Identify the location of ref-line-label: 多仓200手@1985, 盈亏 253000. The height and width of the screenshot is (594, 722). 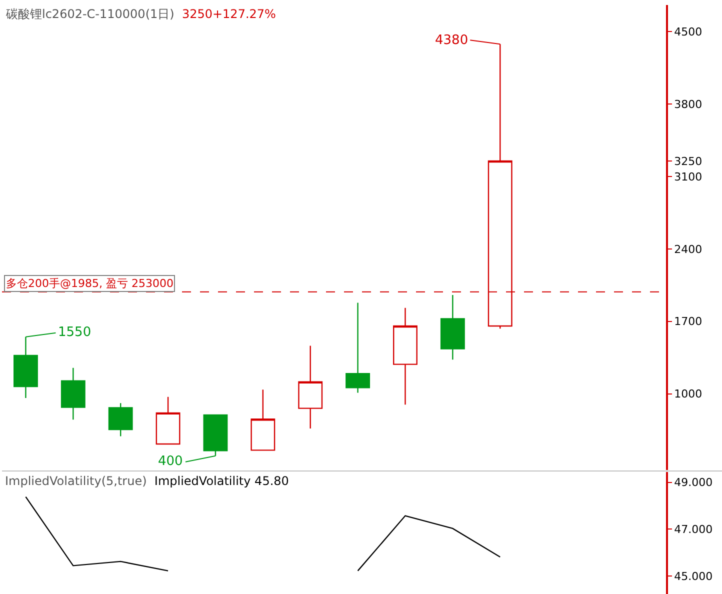
(90, 283).